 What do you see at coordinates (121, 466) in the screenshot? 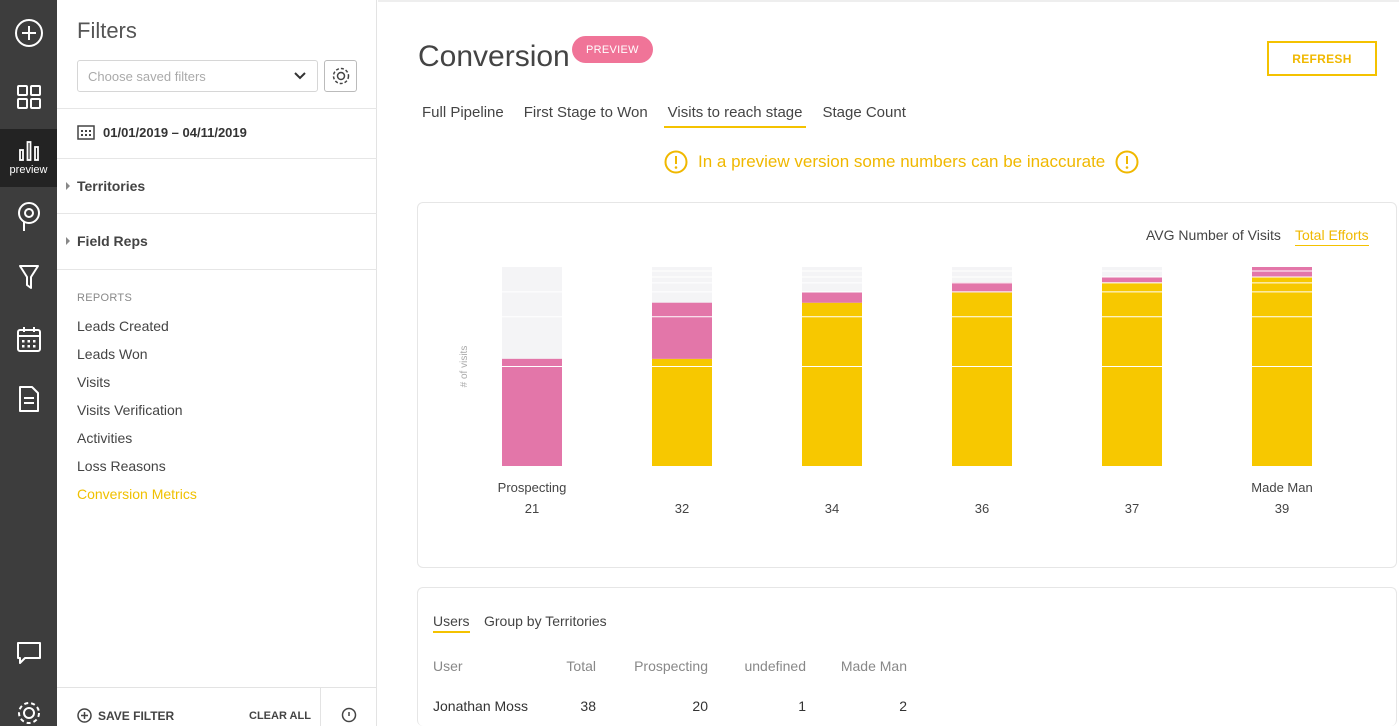
I see `report-loss-reasons: Loss Reasons` at bounding box center [121, 466].